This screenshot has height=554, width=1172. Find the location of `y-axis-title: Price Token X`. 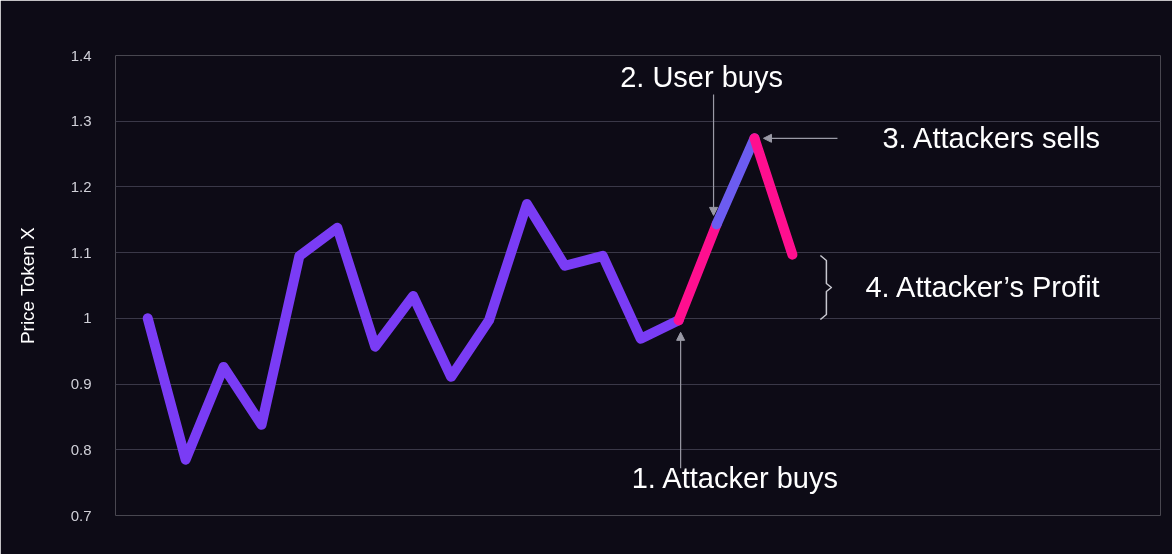

y-axis-title: Price Token X is located at coordinates (27, 285).